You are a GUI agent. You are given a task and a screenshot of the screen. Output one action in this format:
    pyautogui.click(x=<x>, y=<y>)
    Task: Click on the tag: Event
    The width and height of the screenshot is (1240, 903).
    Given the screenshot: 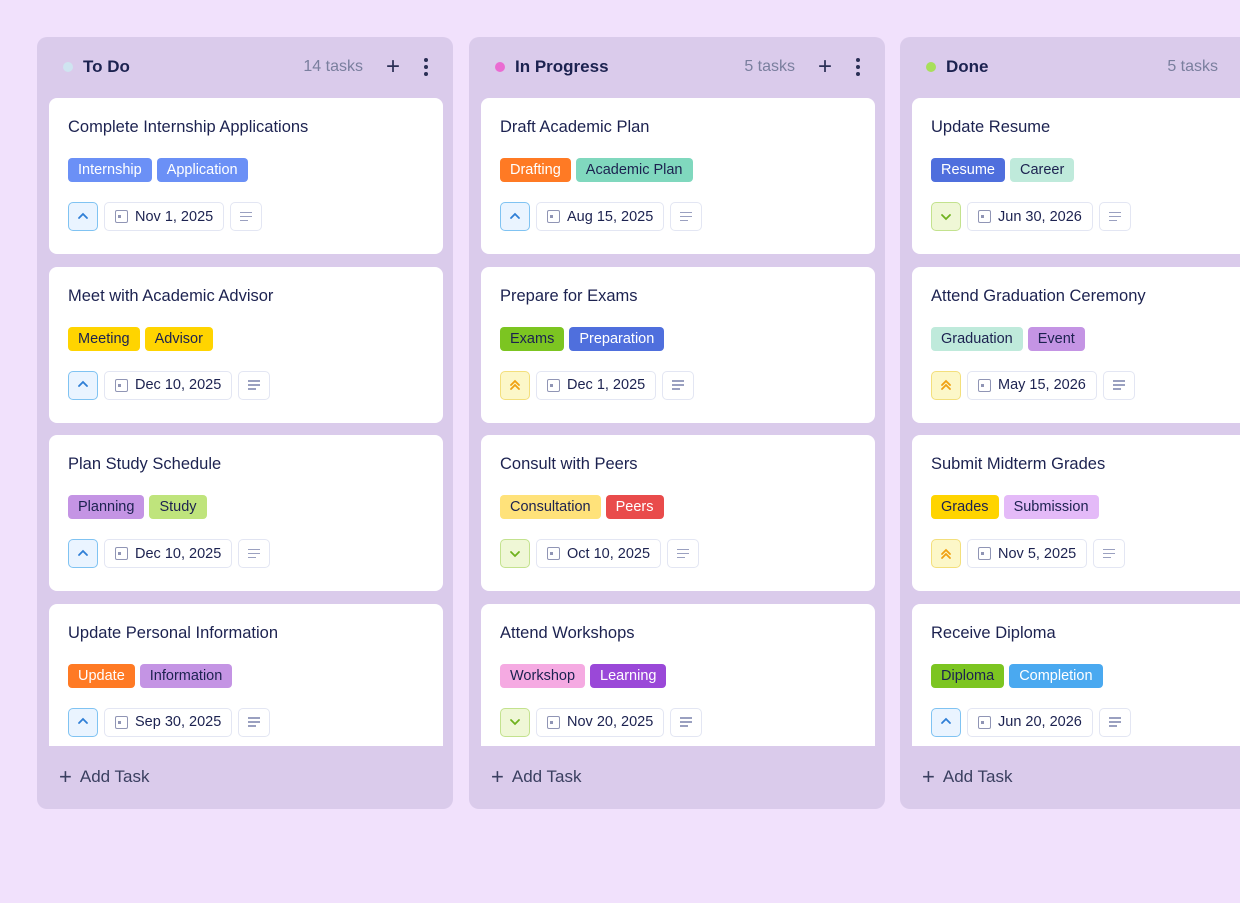 What is the action you would take?
    pyautogui.click(x=1056, y=338)
    